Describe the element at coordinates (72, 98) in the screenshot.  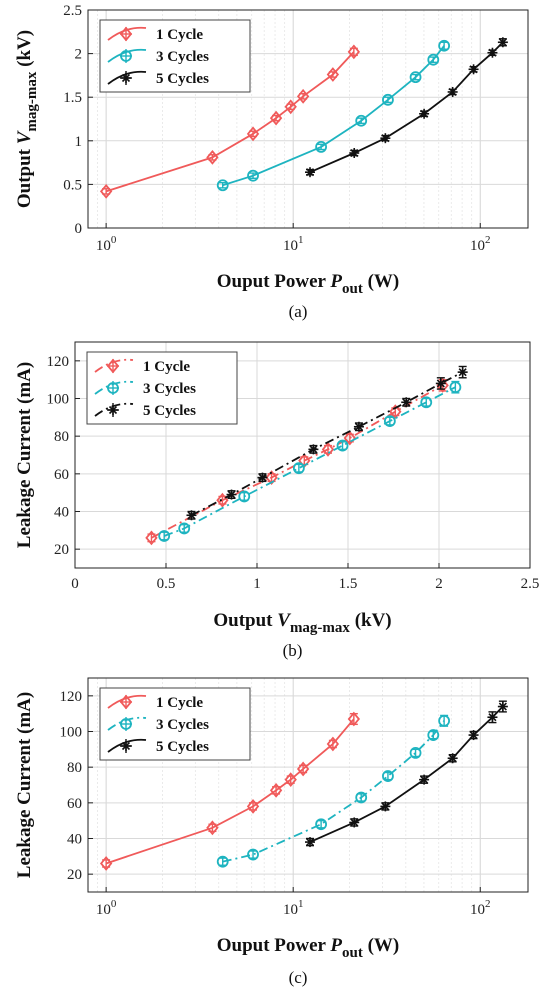
I see `y-tick-label: 1.5` at that location.